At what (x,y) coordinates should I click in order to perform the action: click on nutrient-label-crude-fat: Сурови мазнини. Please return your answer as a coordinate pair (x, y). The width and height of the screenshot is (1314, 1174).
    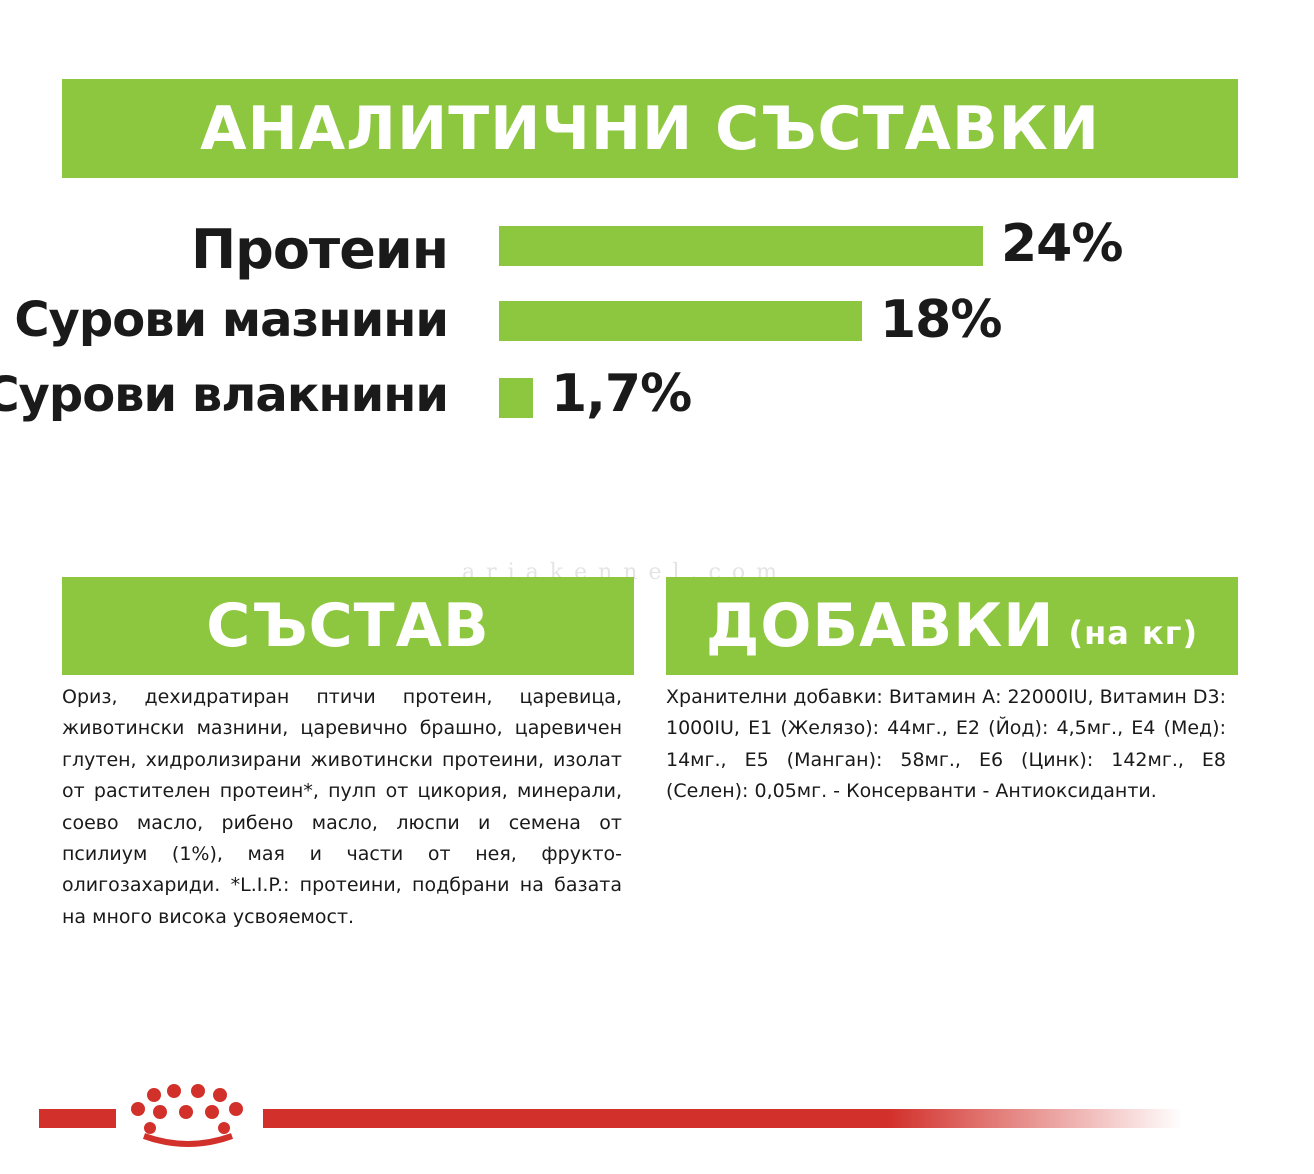
    Looking at the image, I should click on (231, 320).